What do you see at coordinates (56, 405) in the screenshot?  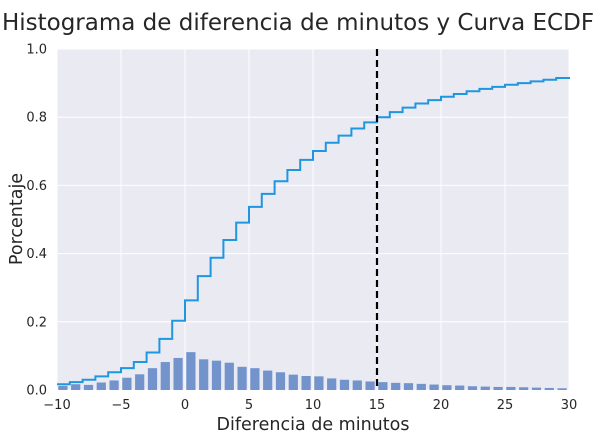 I see `x-tick-label: −10` at bounding box center [56, 405].